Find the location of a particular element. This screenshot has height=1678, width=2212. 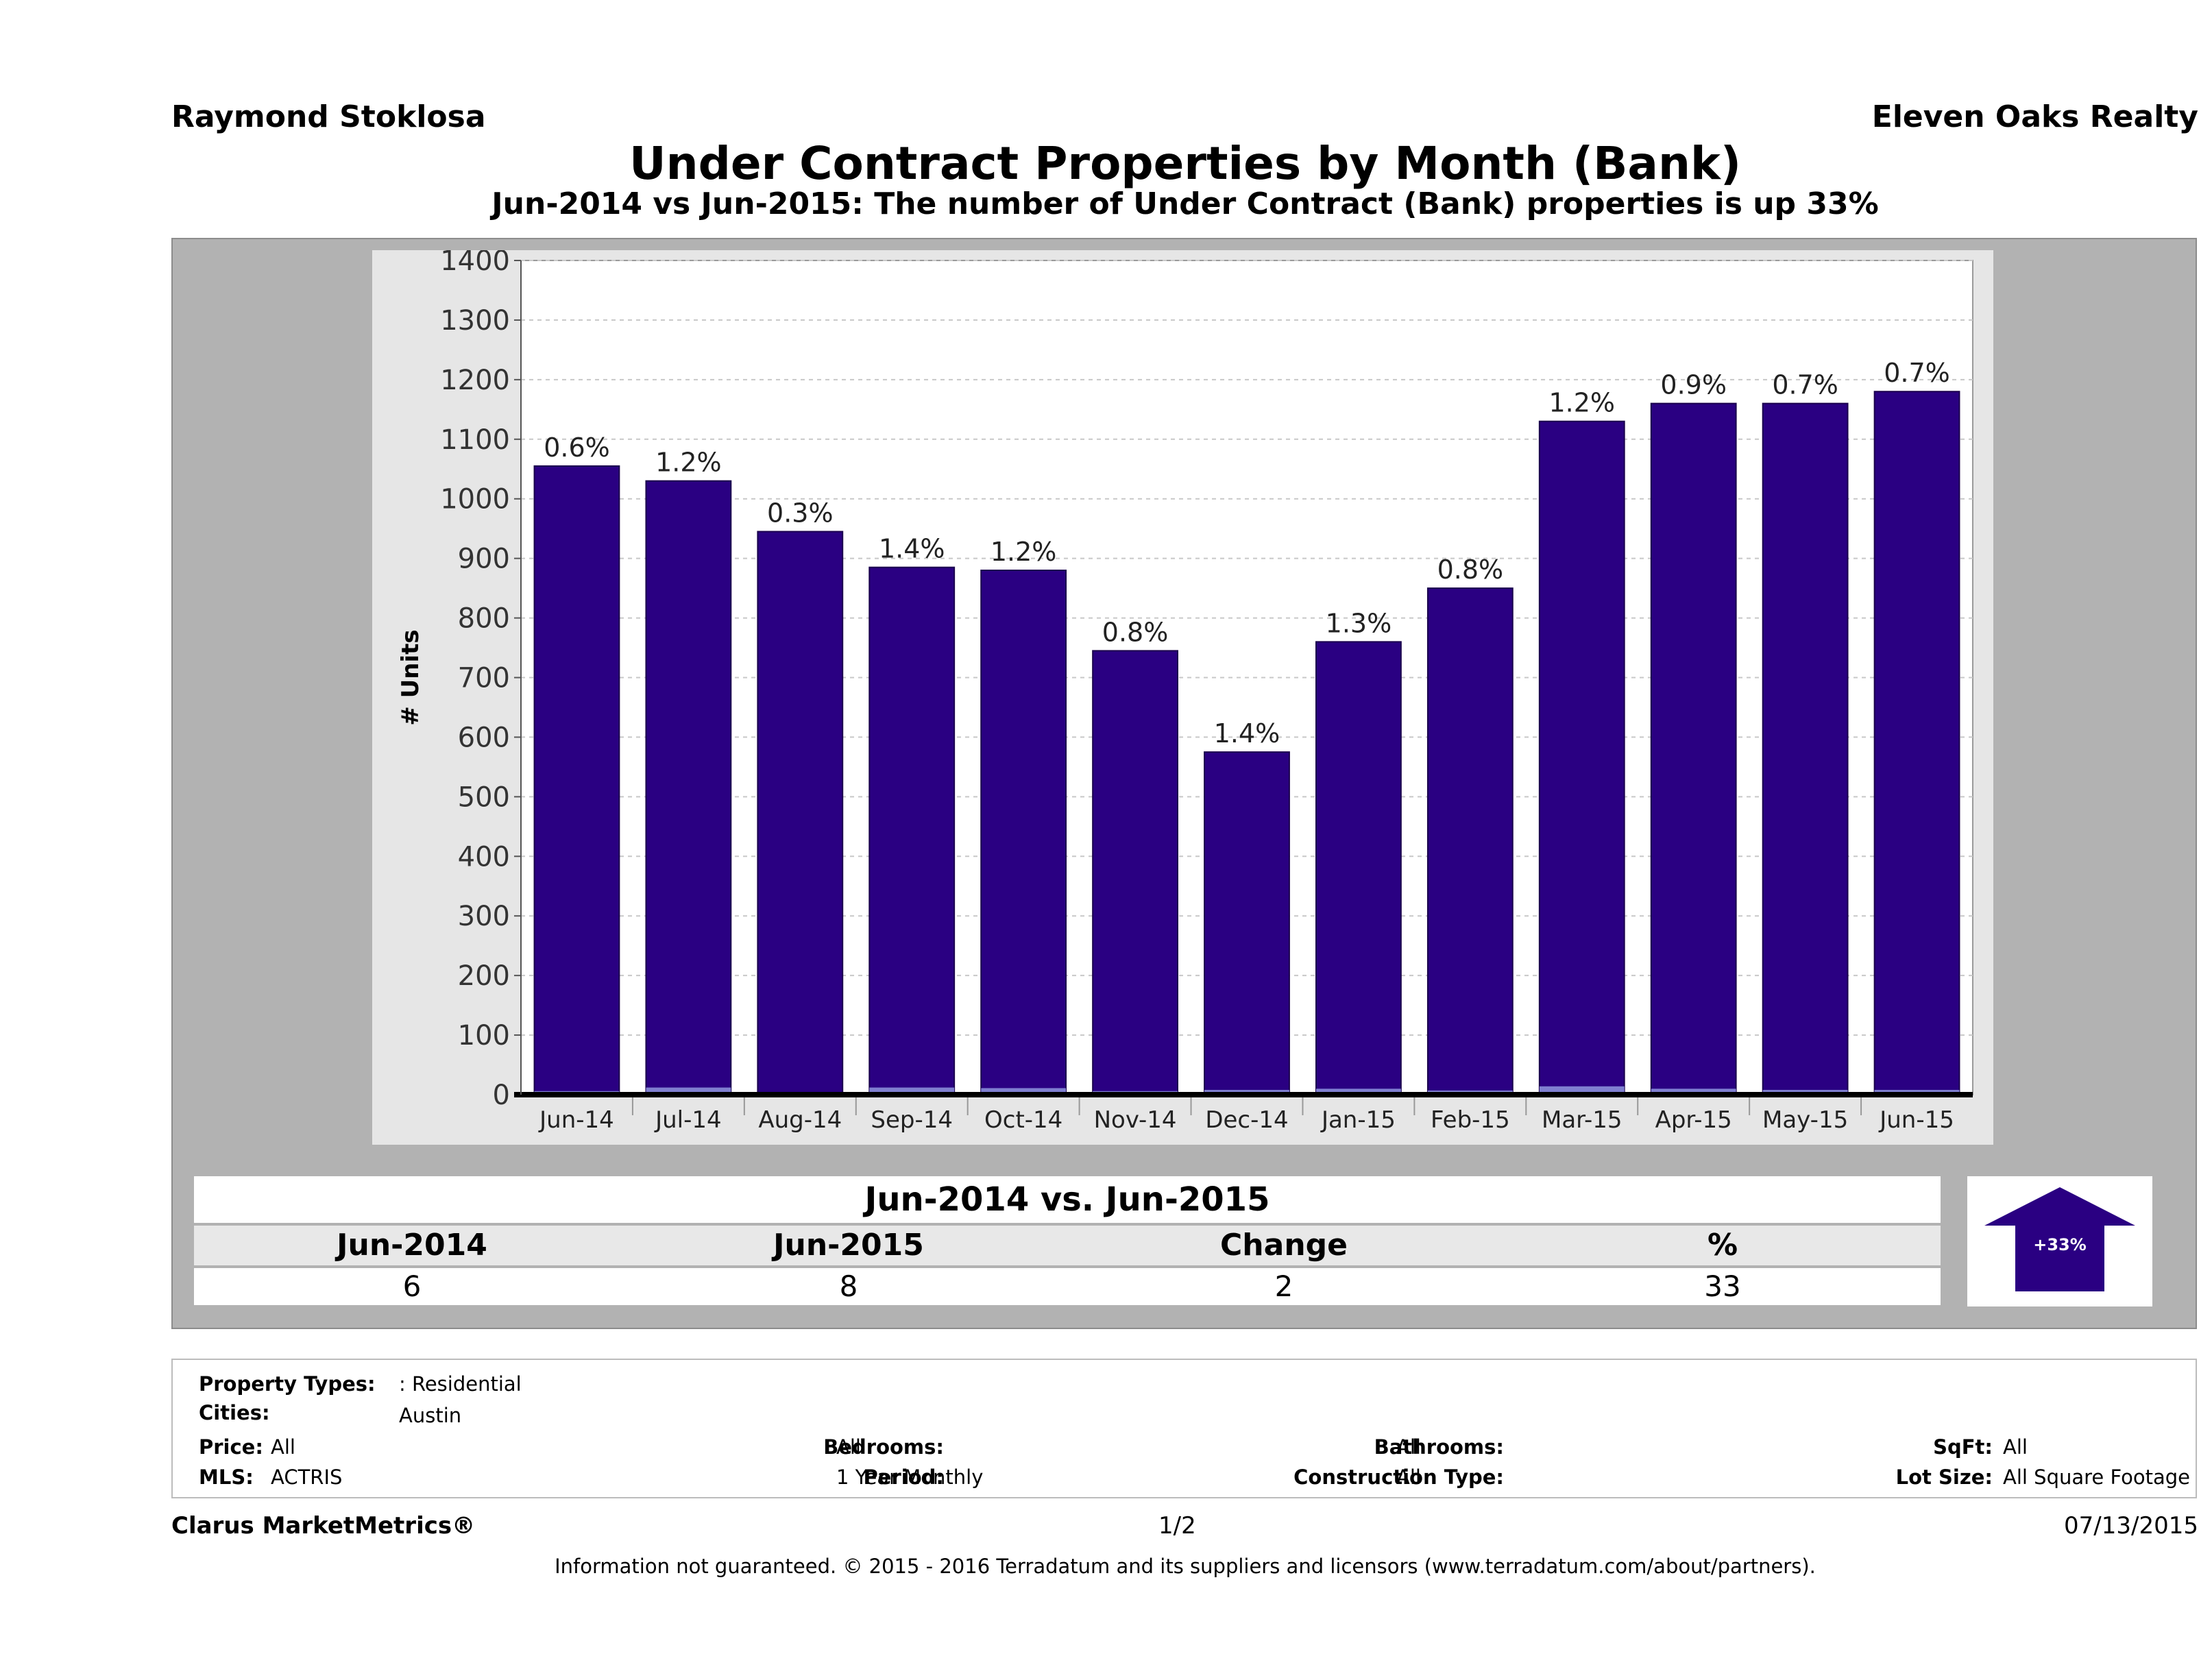

x-tick-label: May-15 is located at coordinates (1805, 1120).